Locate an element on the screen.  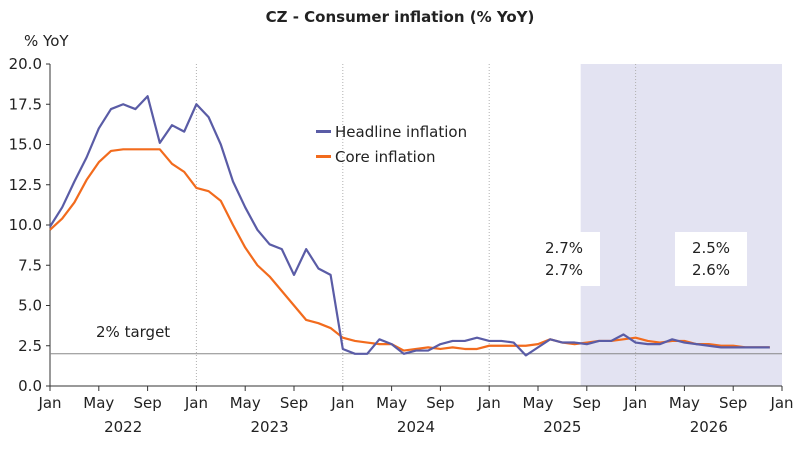
forecast-core-value: 2.6% is located at coordinates (711, 270).